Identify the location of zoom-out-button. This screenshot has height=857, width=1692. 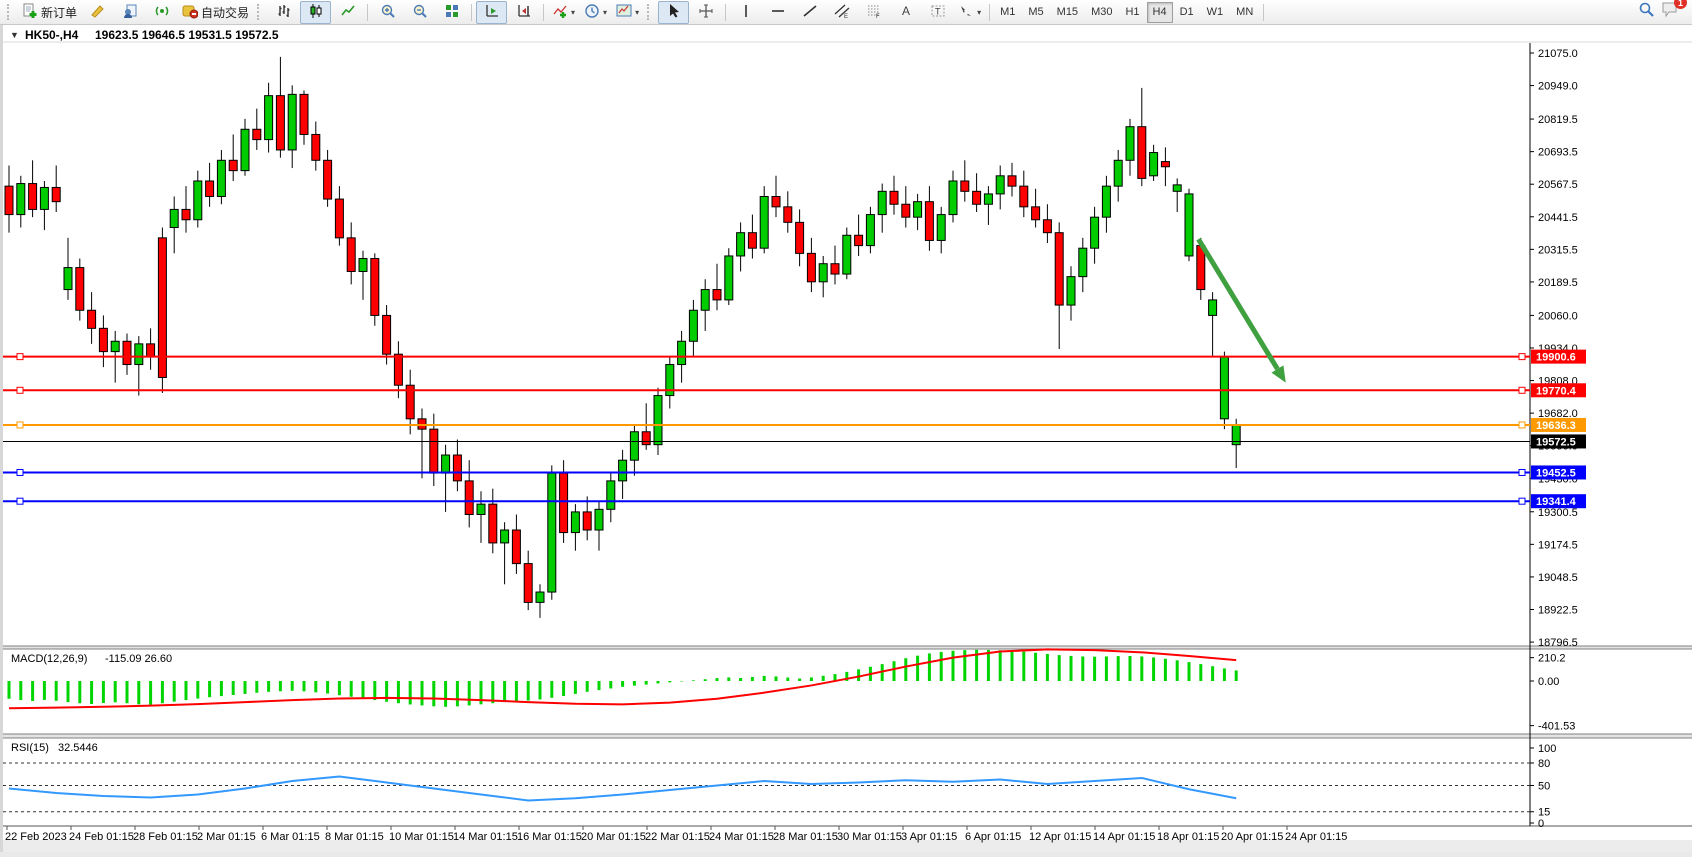
(419, 12).